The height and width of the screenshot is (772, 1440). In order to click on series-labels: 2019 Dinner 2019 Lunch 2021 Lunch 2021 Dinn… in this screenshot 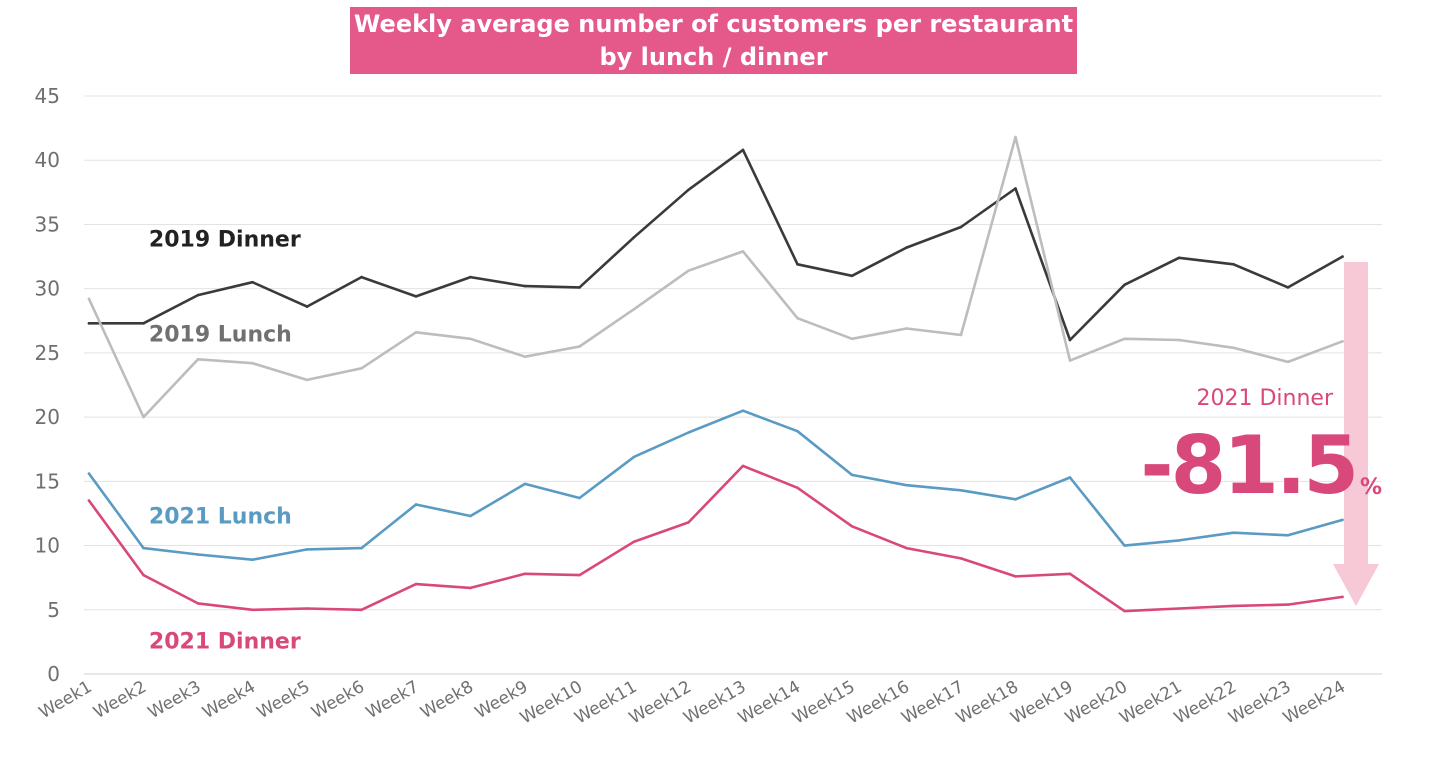, I will do `click(225, 440)`.